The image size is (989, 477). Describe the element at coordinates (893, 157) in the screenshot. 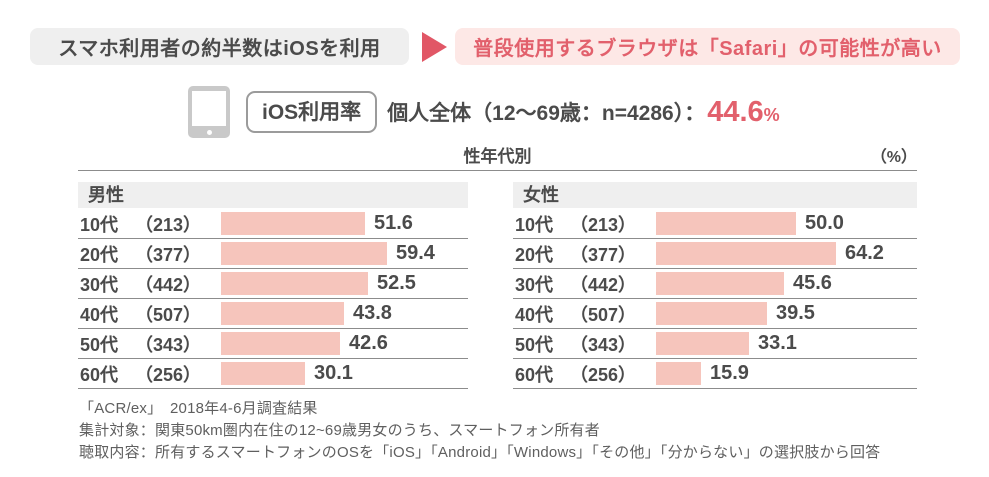

I see `chart-unit-label: （%）` at that location.